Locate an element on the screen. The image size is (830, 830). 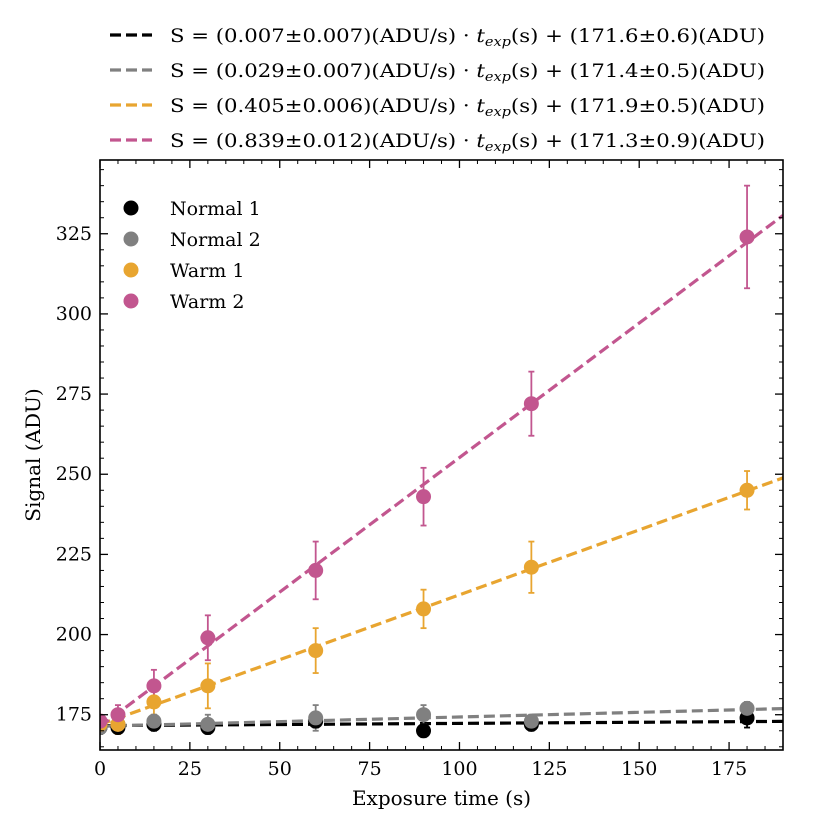
legend-label: Normal 2 is located at coordinates (215, 240).